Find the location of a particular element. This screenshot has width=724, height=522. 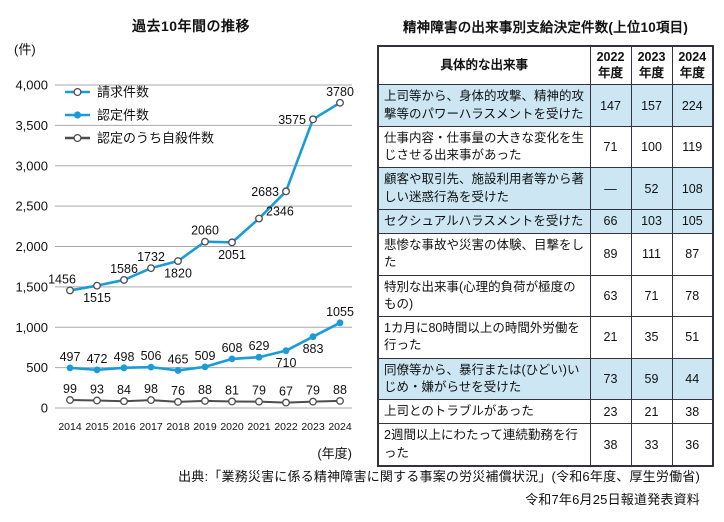

value-cell: 33 is located at coordinates (651, 445).